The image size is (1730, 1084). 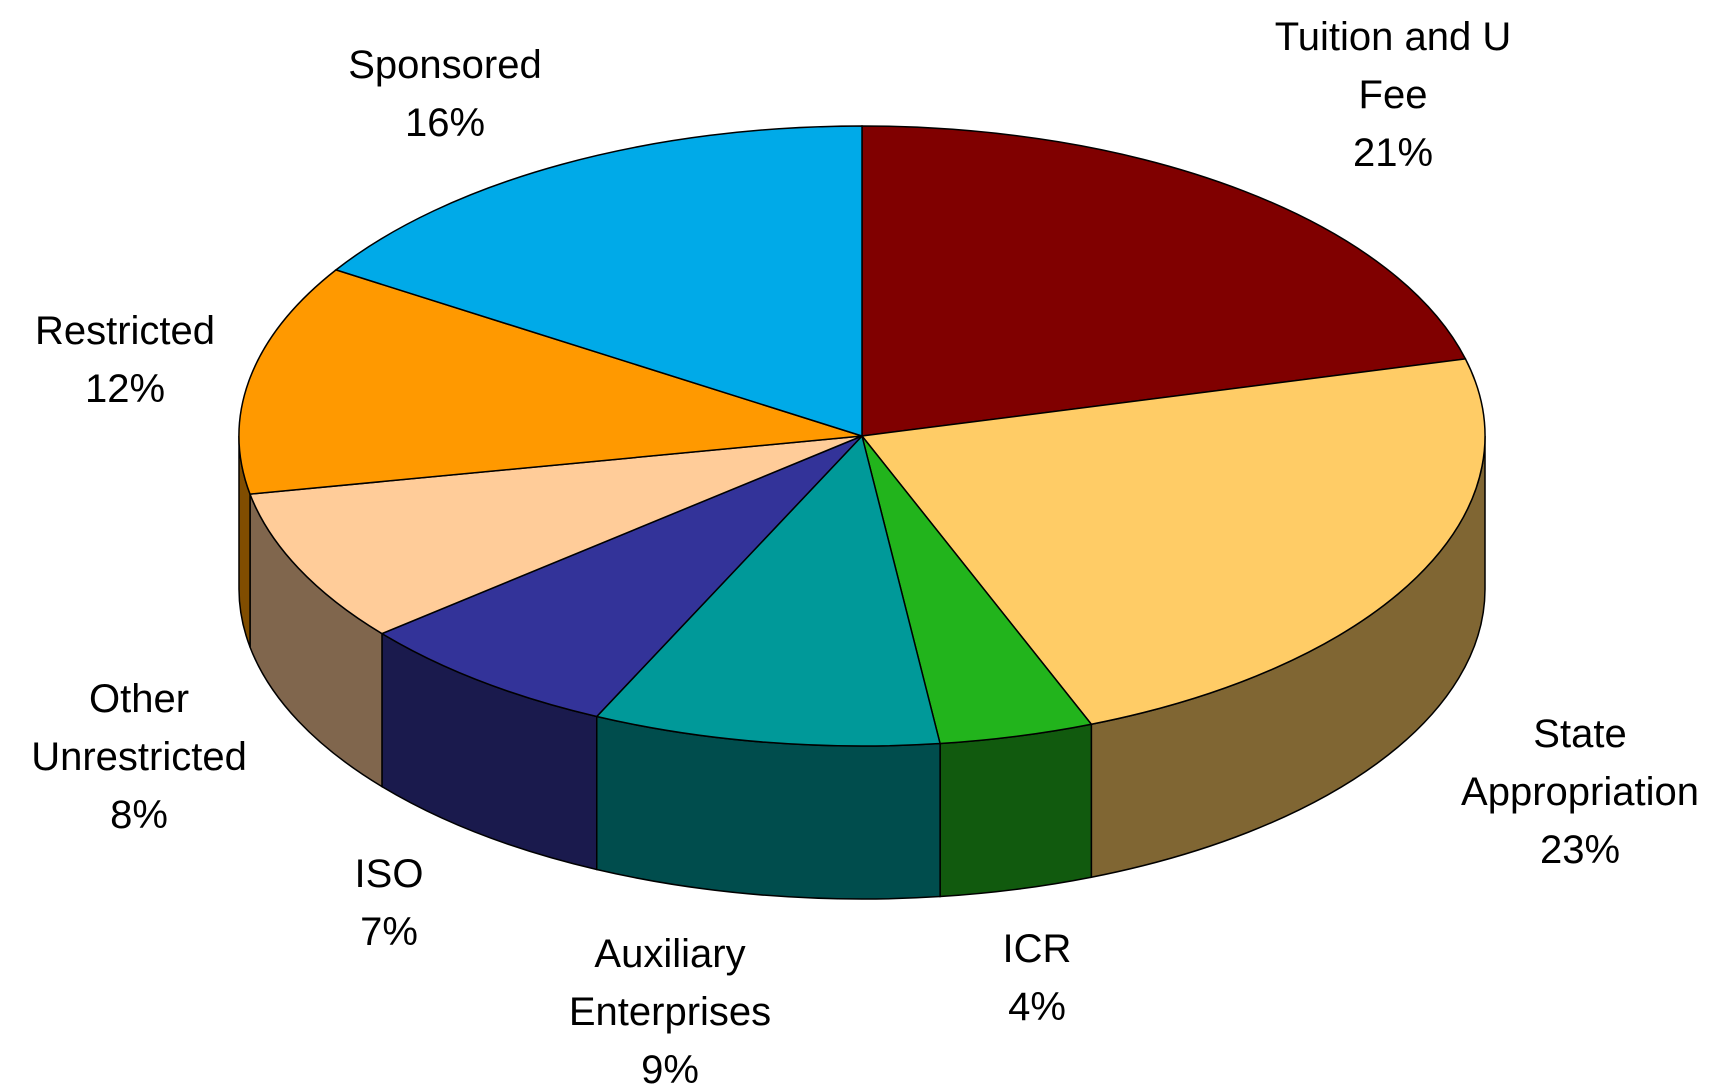 What do you see at coordinates (1580, 763) in the screenshot?
I see `slice-name: State Appropriation` at bounding box center [1580, 763].